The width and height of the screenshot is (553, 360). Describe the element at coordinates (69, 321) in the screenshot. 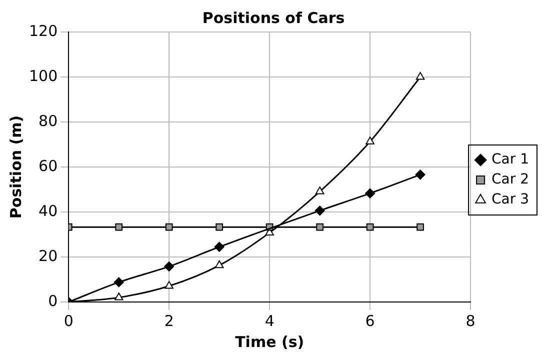

I see `x-tick-label: 0` at that location.